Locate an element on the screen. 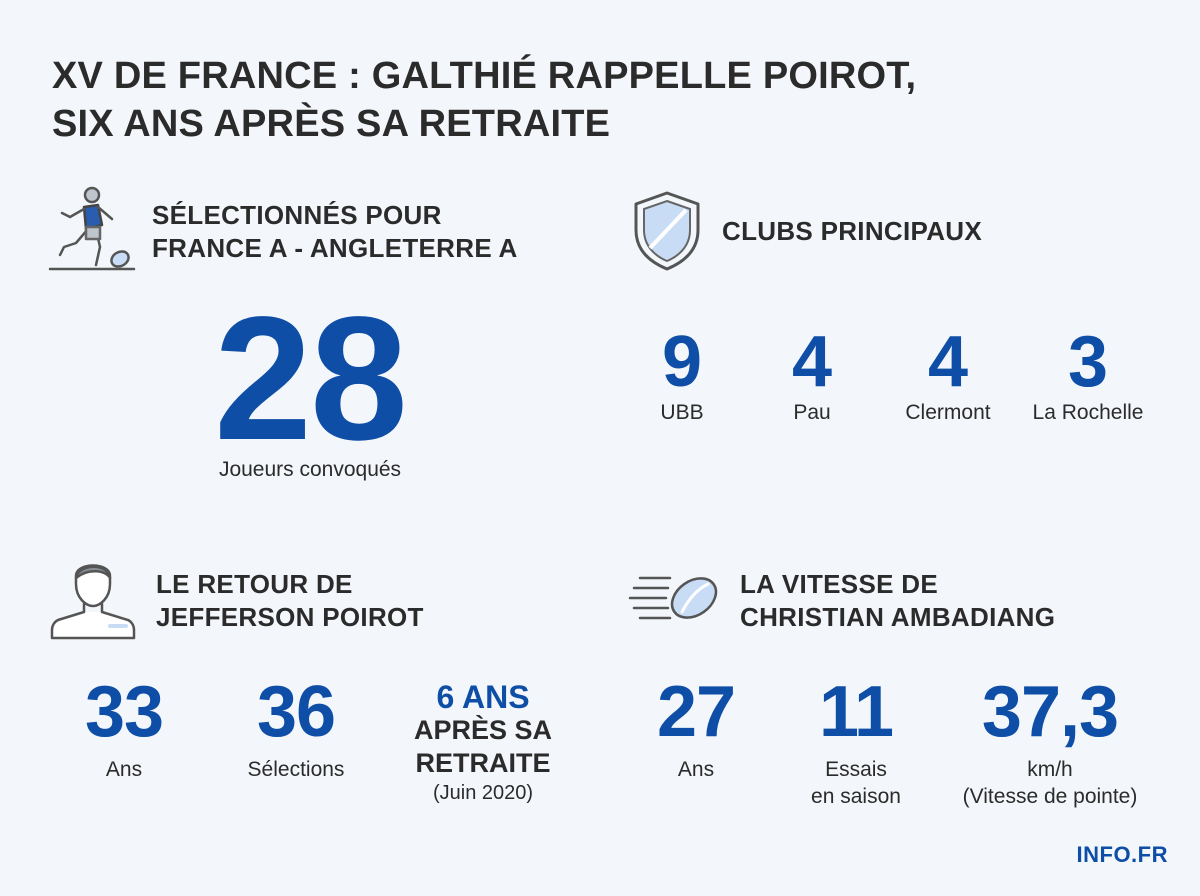  poirot-retraite: 6 ANS APRÈS SA RETRAITE (Juin 2020) is located at coordinates (483, 743).